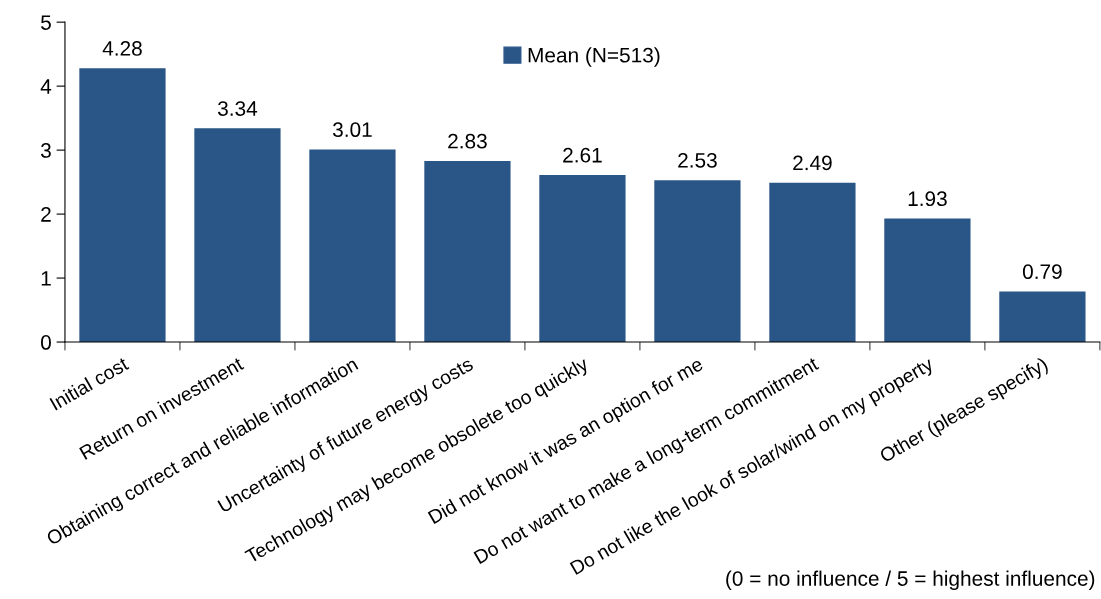 Image resolution: width=1101 pixels, height=599 pixels. Describe the element at coordinates (122, 48) in the screenshot. I see `data-label: 4.28` at that location.